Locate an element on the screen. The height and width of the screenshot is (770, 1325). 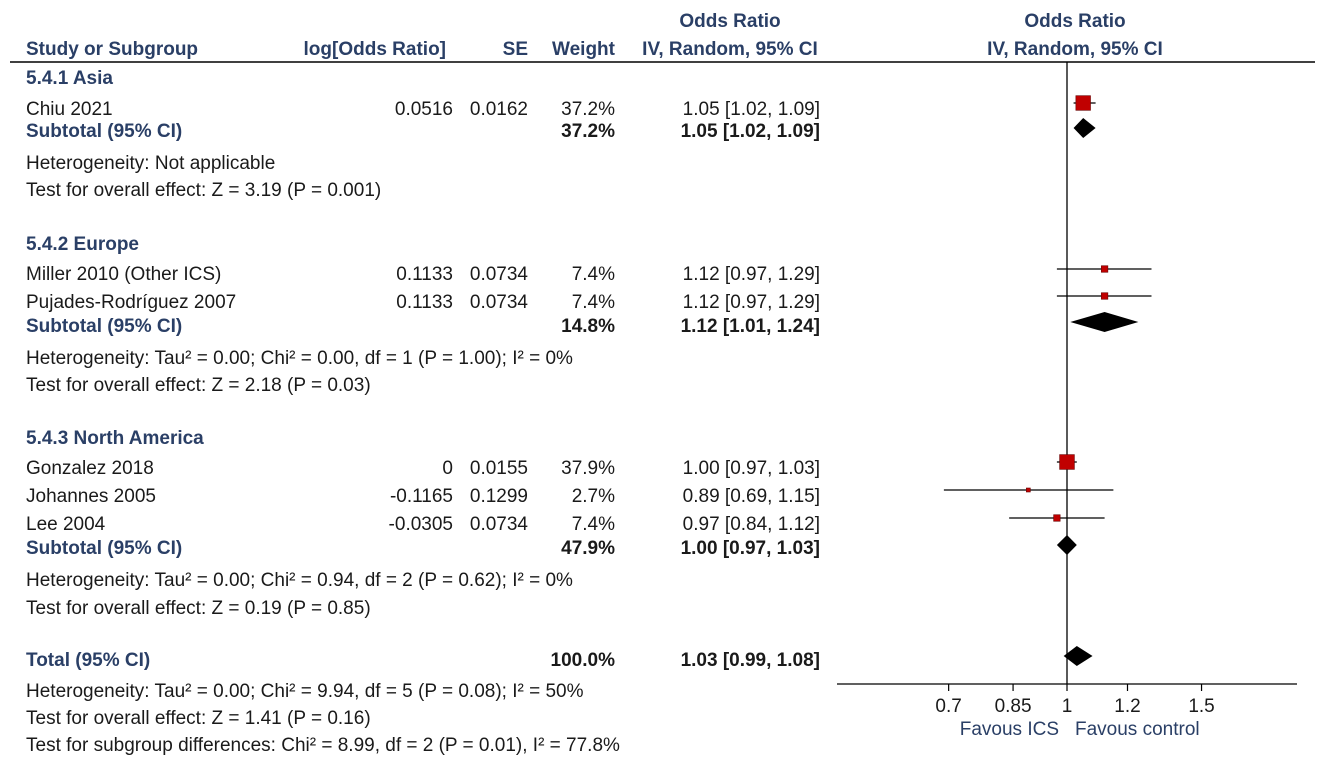
study-ci: 1.00 [0.97, 1.03] is located at coordinates (751, 468).